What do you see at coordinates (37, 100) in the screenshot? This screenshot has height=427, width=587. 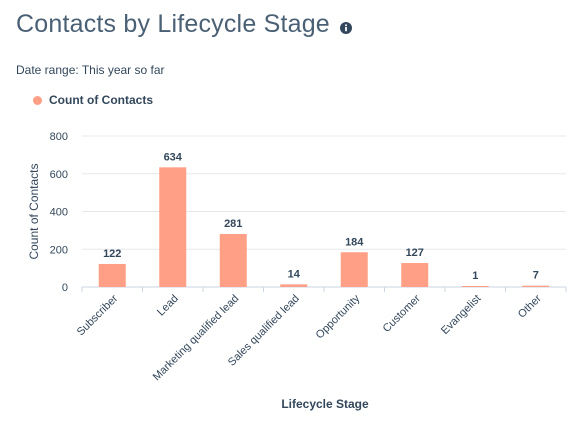 I see `legend-swatch` at bounding box center [37, 100].